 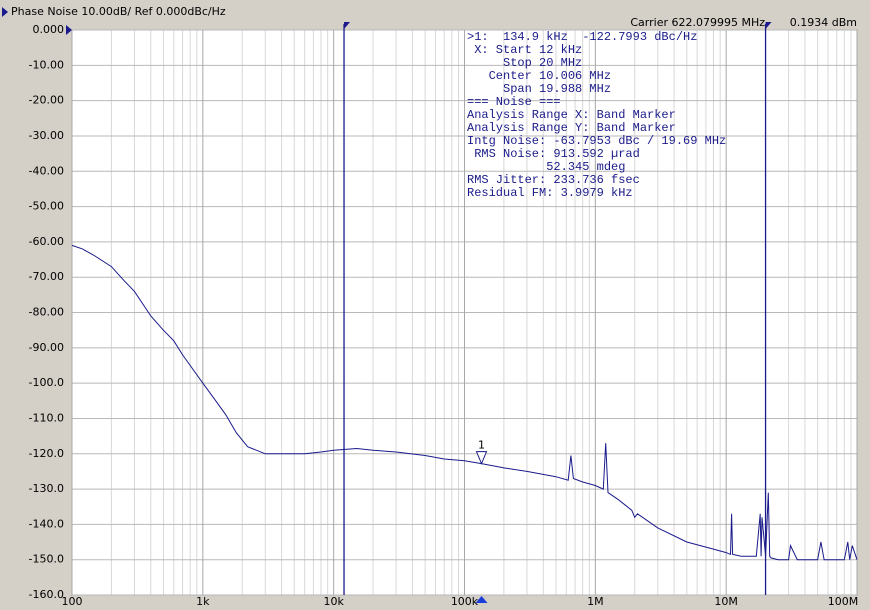 What do you see at coordinates (46, 312) in the screenshot?
I see `y-tick-label: -80.00` at bounding box center [46, 312].